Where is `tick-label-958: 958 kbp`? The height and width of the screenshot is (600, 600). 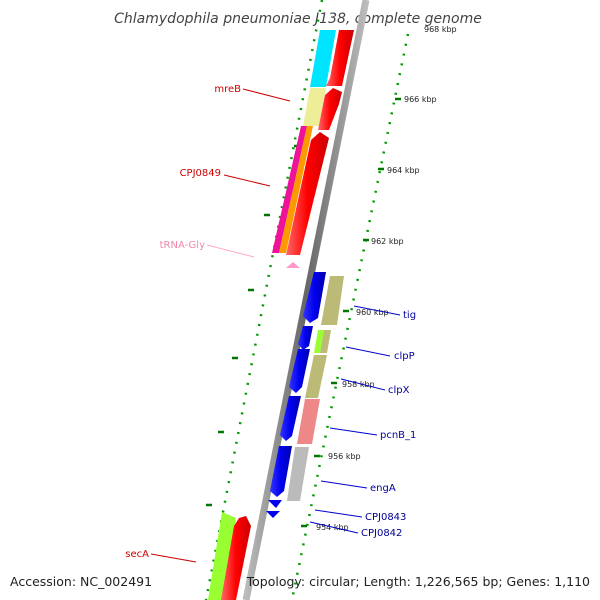 tick-label-958: 958 kbp is located at coordinates (358, 384).